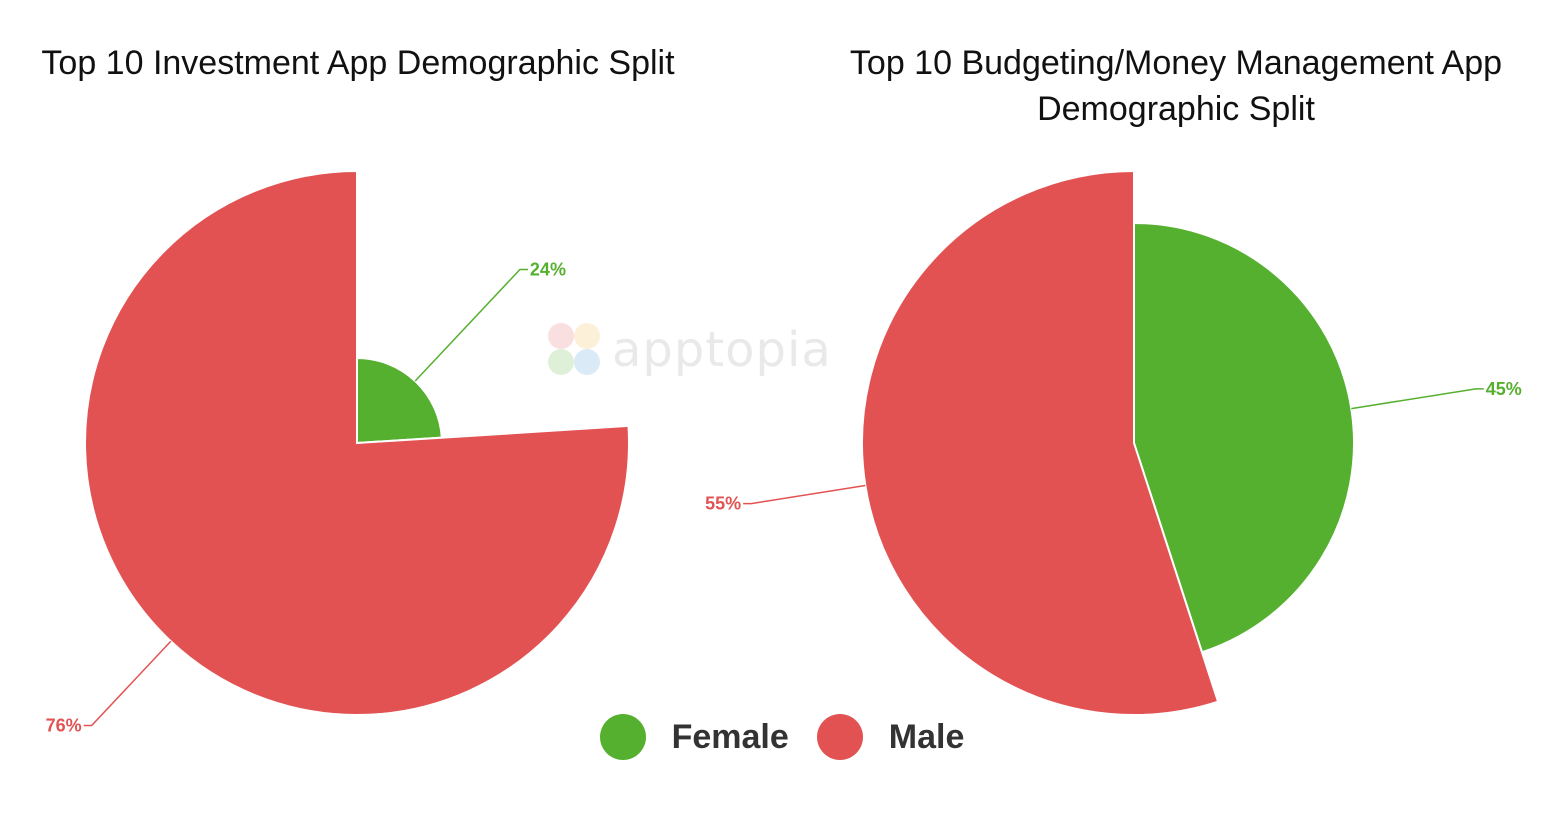 This screenshot has width=1564, height=834. Describe the element at coordinates (730, 736) in the screenshot. I see `legend-label-female: Female` at that location.